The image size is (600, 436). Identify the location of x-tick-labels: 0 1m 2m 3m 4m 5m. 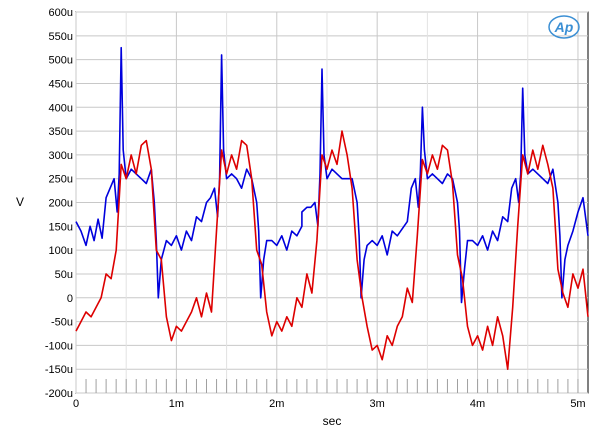
(329, 404).